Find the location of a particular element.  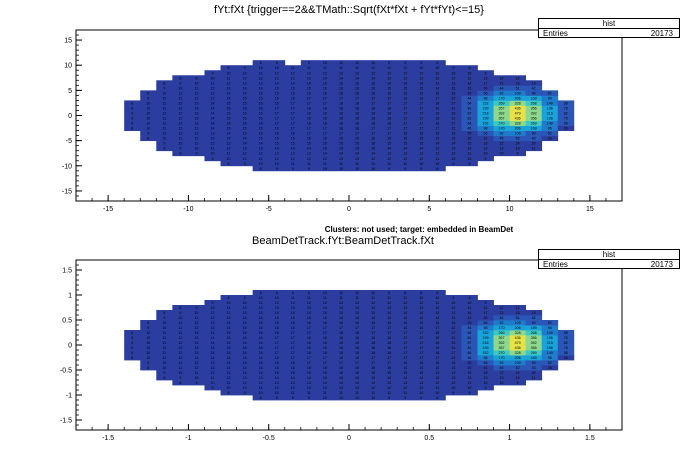

chart-2-bin-label: 16 is located at coordinates (261, 338).